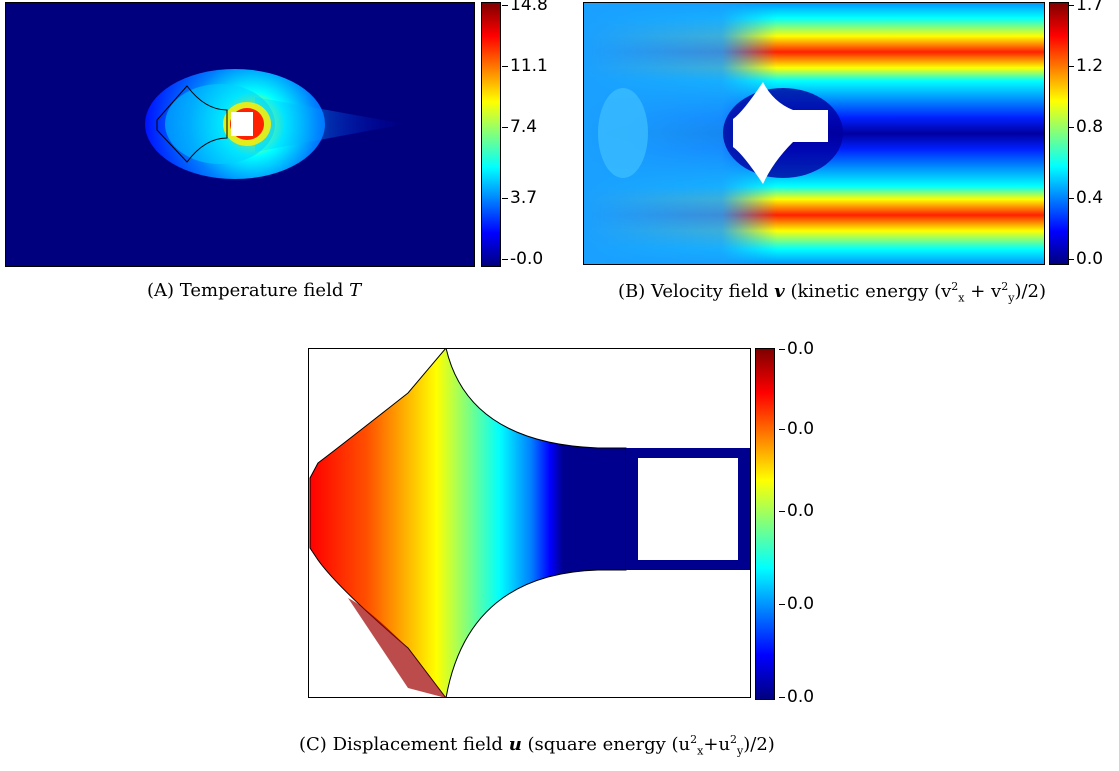 The image size is (1119, 771). I want to click on colorbar-tick: 3.7, so click(519, 198).